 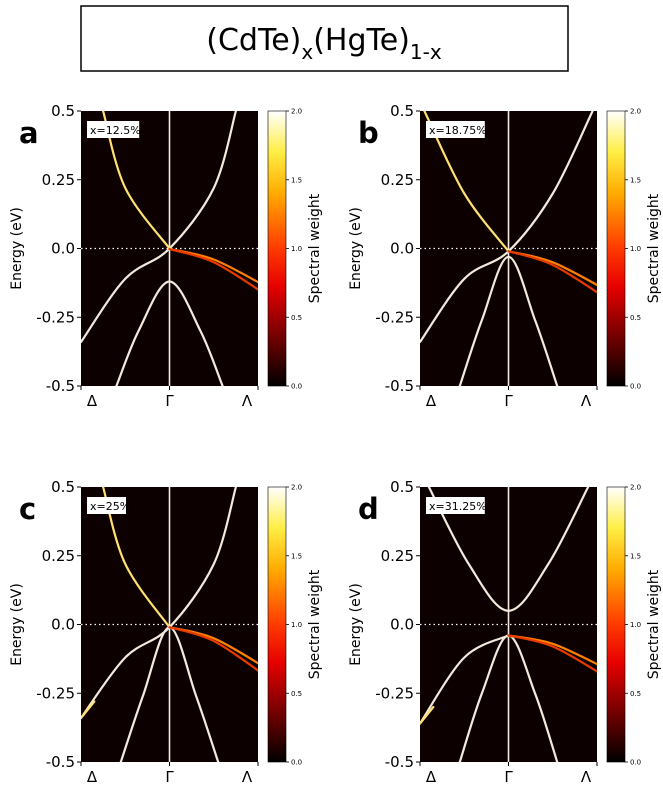 I want to click on title-sub-2: 1-x, so click(x=426, y=52).